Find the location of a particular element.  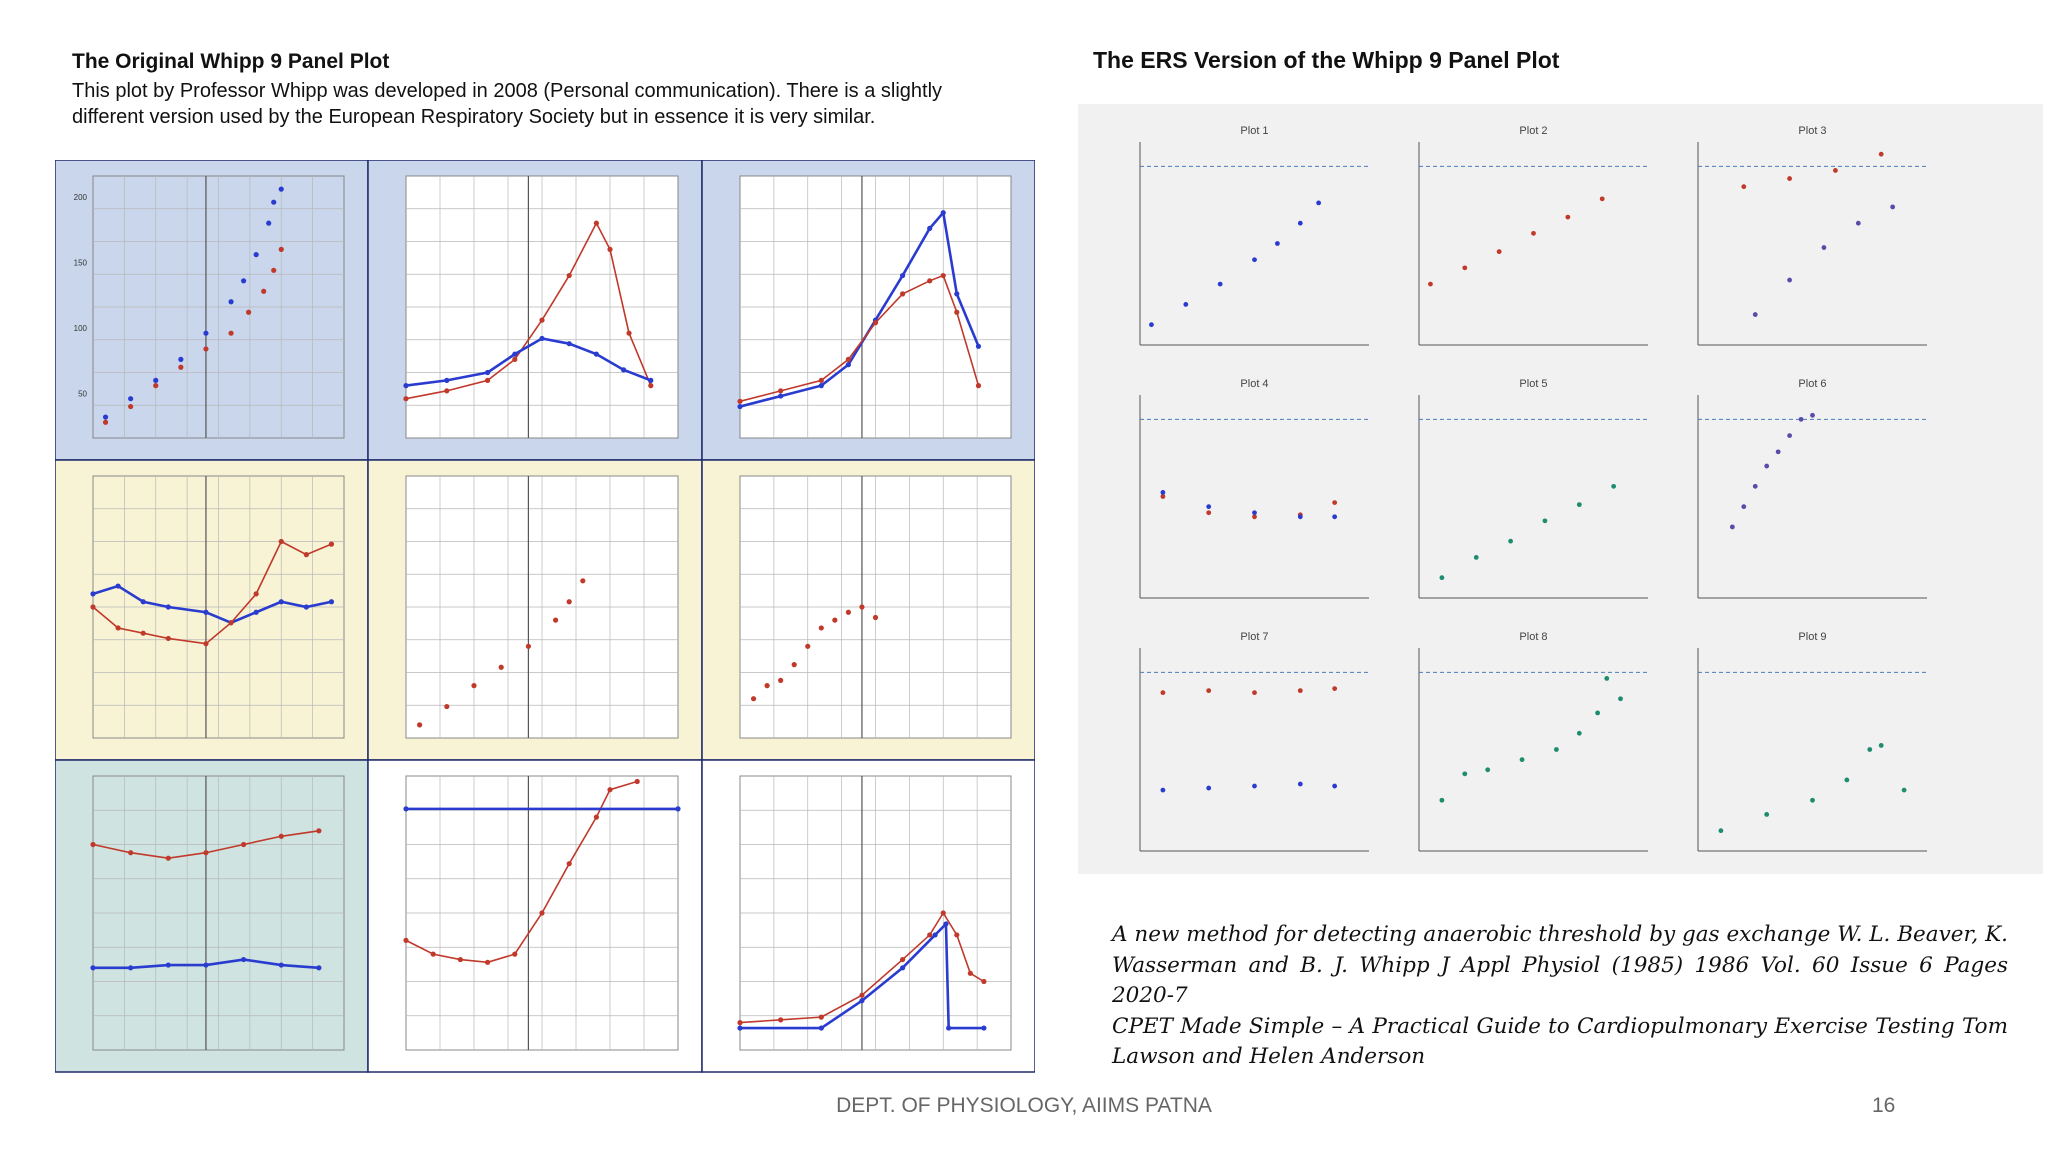

ers-panel-9: Plot 9 is located at coordinates (1812, 741).